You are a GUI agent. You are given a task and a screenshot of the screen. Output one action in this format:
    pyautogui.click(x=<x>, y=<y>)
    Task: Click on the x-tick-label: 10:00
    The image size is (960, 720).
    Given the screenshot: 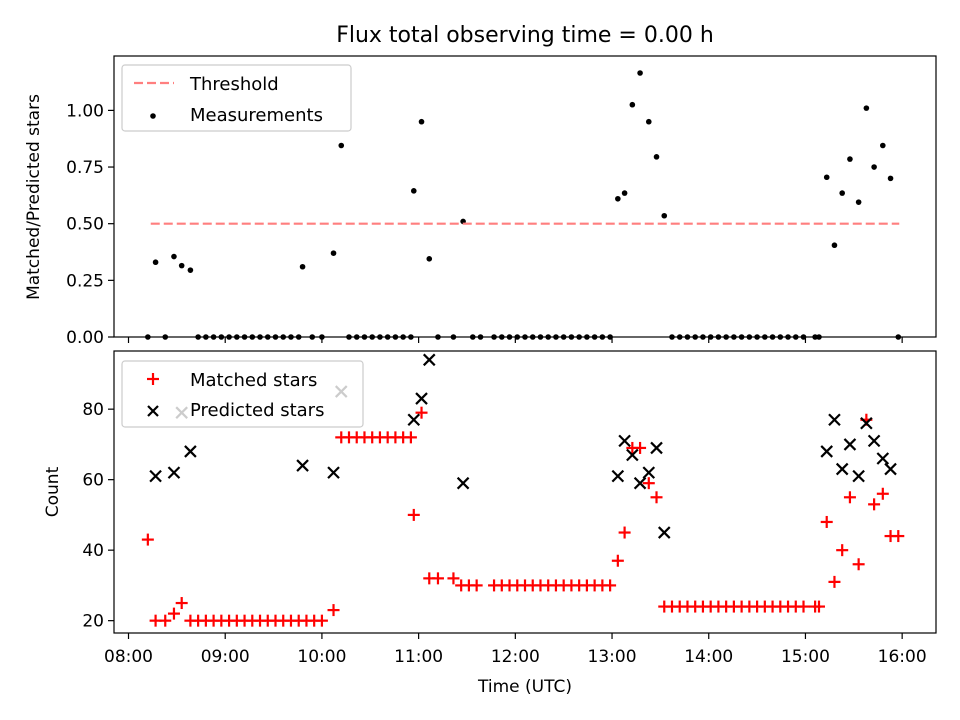 What is the action you would take?
    pyautogui.click(x=321, y=657)
    